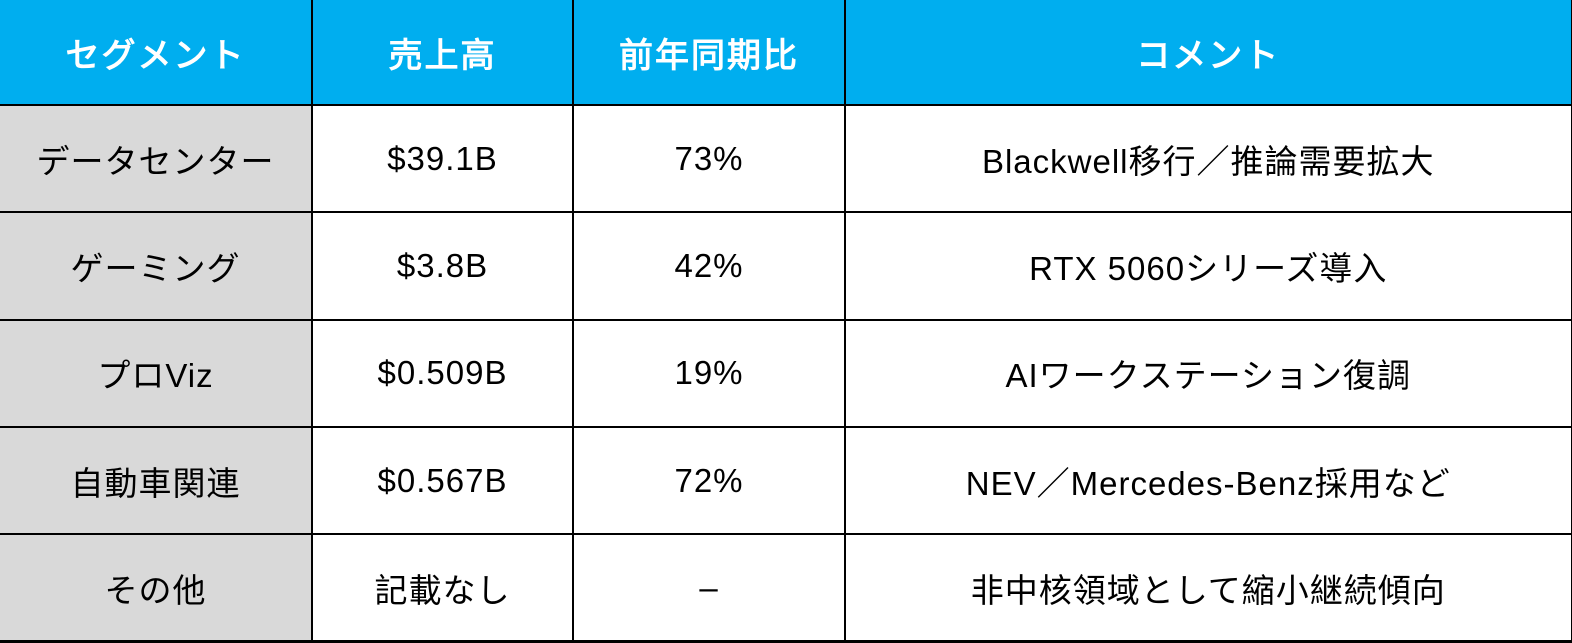 The height and width of the screenshot is (643, 1572). What do you see at coordinates (442, 158) in the screenshot?
I see `cell-revenue: $39.1B` at bounding box center [442, 158].